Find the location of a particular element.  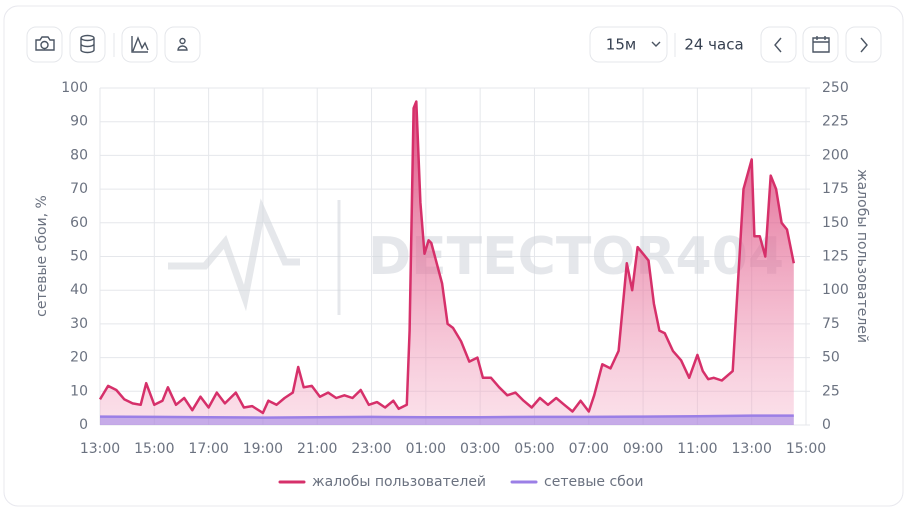

y-axis-title: сетевые сбои, % is located at coordinates (42, 256).